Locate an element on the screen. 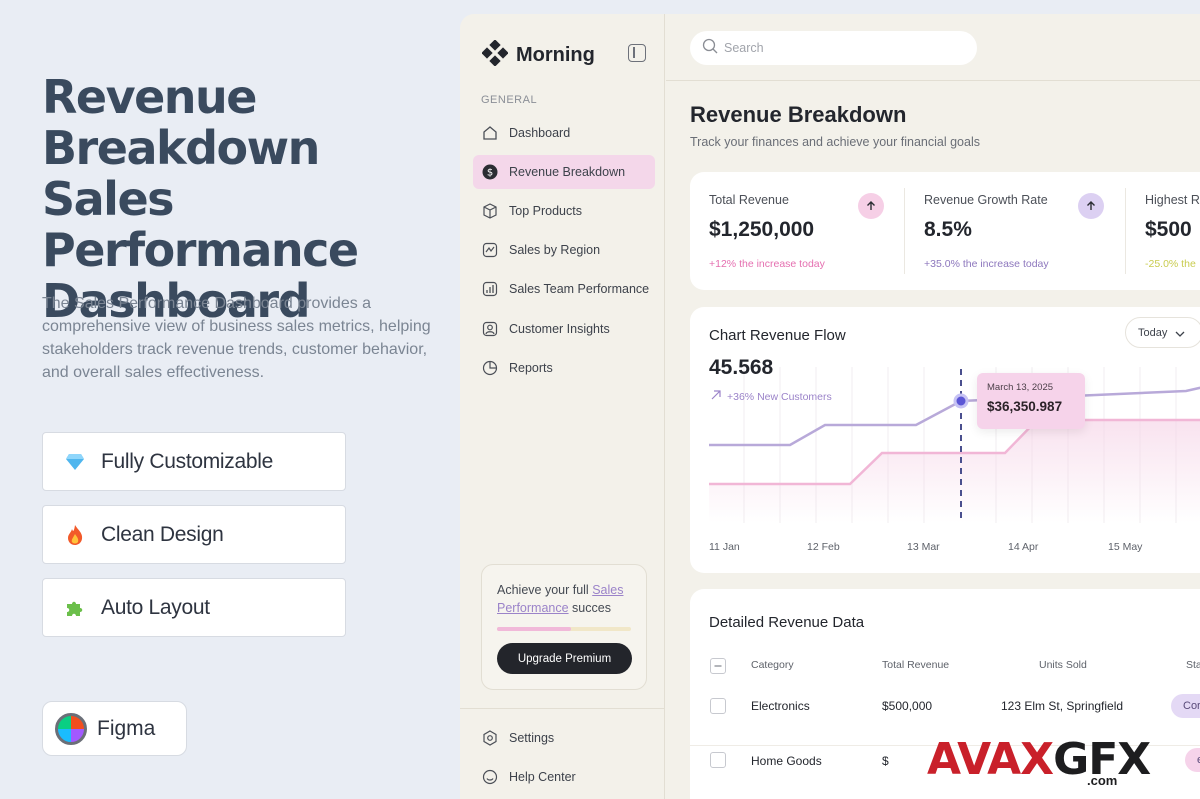  sidebar-item-revenue-breakdown: $ Revenue Breakdown is located at coordinates (564, 172).